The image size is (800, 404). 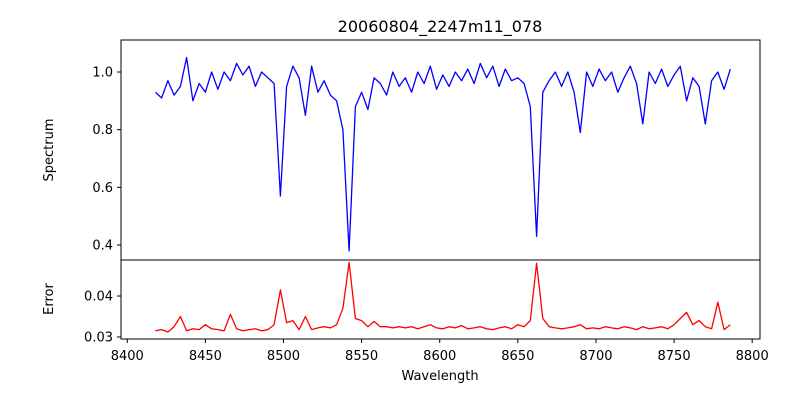 What do you see at coordinates (361, 356) in the screenshot?
I see `x-tick-label: 8550` at bounding box center [361, 356].